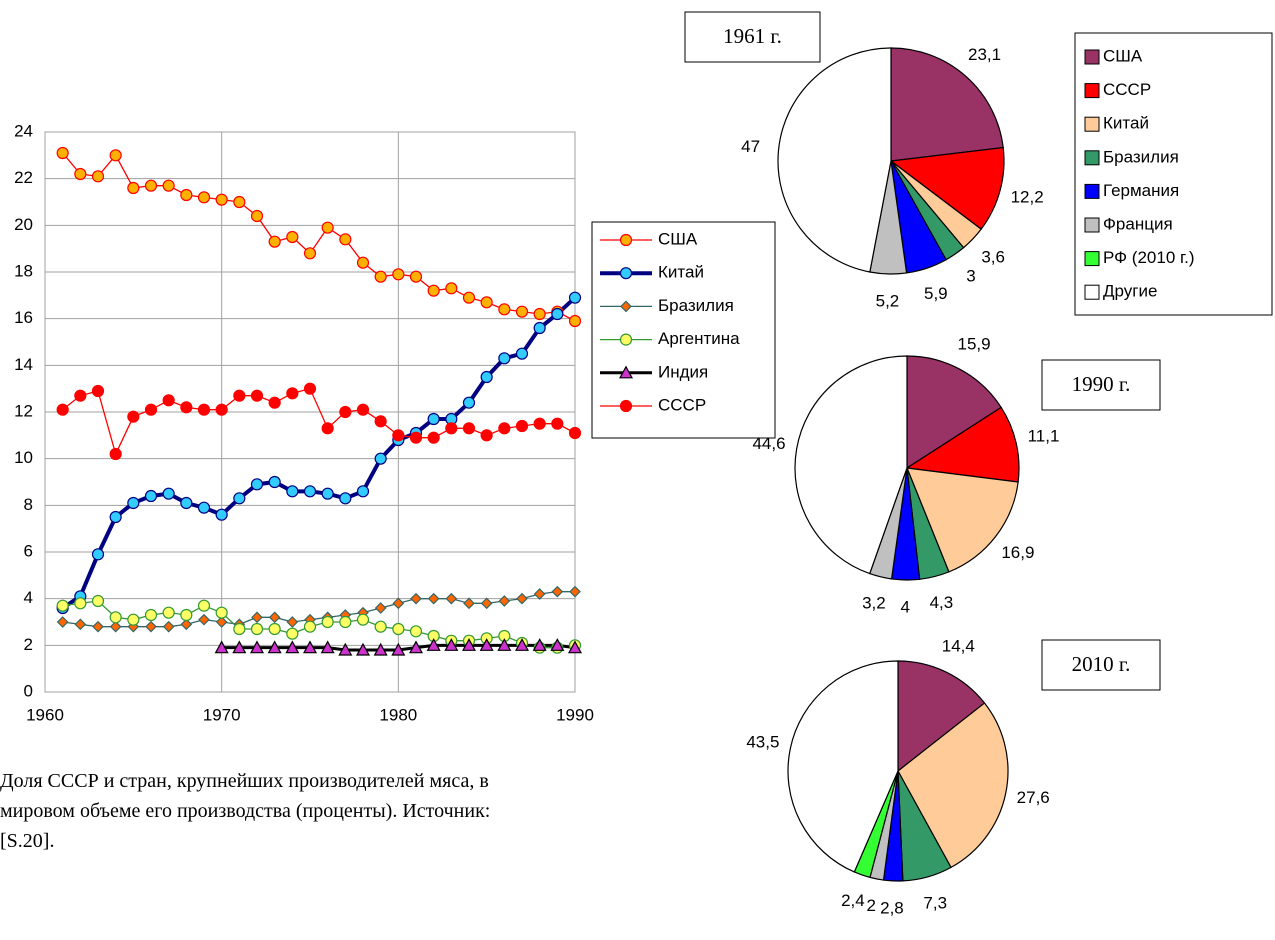  Describe the element at coordinates (1173, 174) in the screenshot. I see `pie-legend-box` at that location.